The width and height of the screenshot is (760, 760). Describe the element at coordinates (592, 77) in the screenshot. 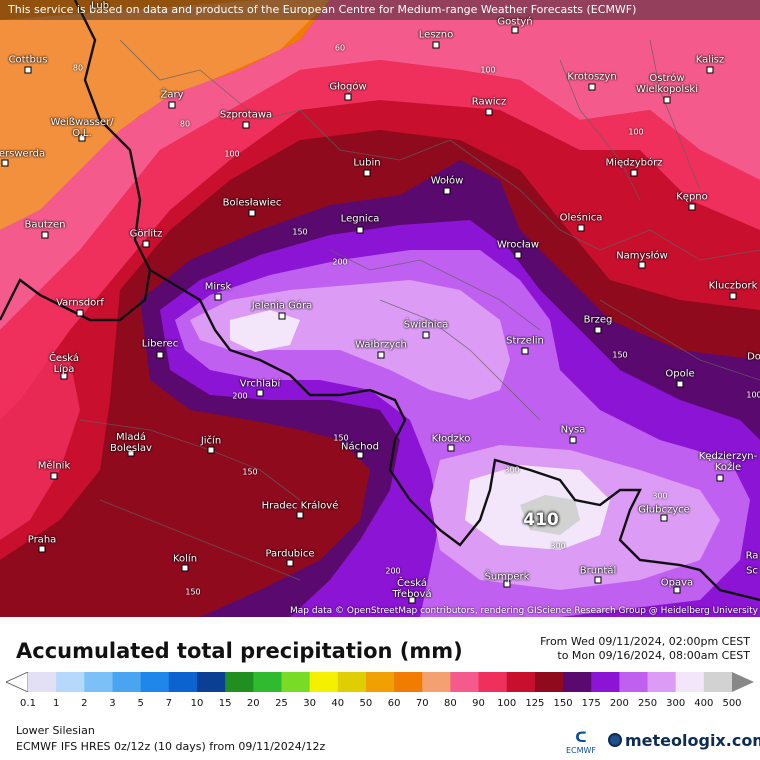

I see `city-label: Krotoszyn` at that location.